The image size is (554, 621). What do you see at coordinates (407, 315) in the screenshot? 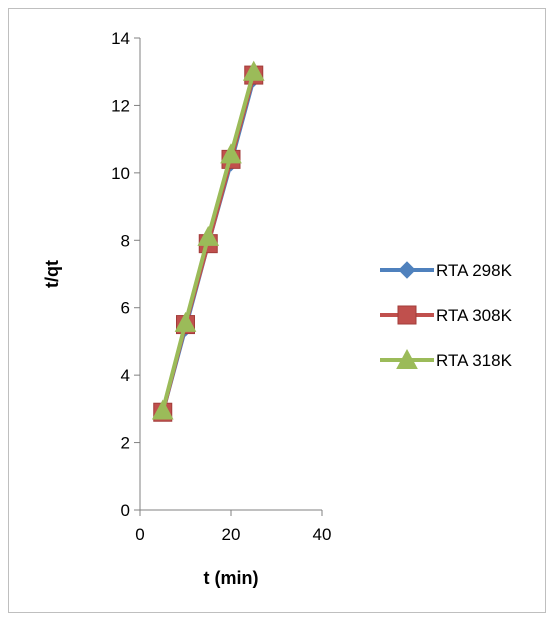
I see `legend-marker-square` at bounding box center [407, 315].